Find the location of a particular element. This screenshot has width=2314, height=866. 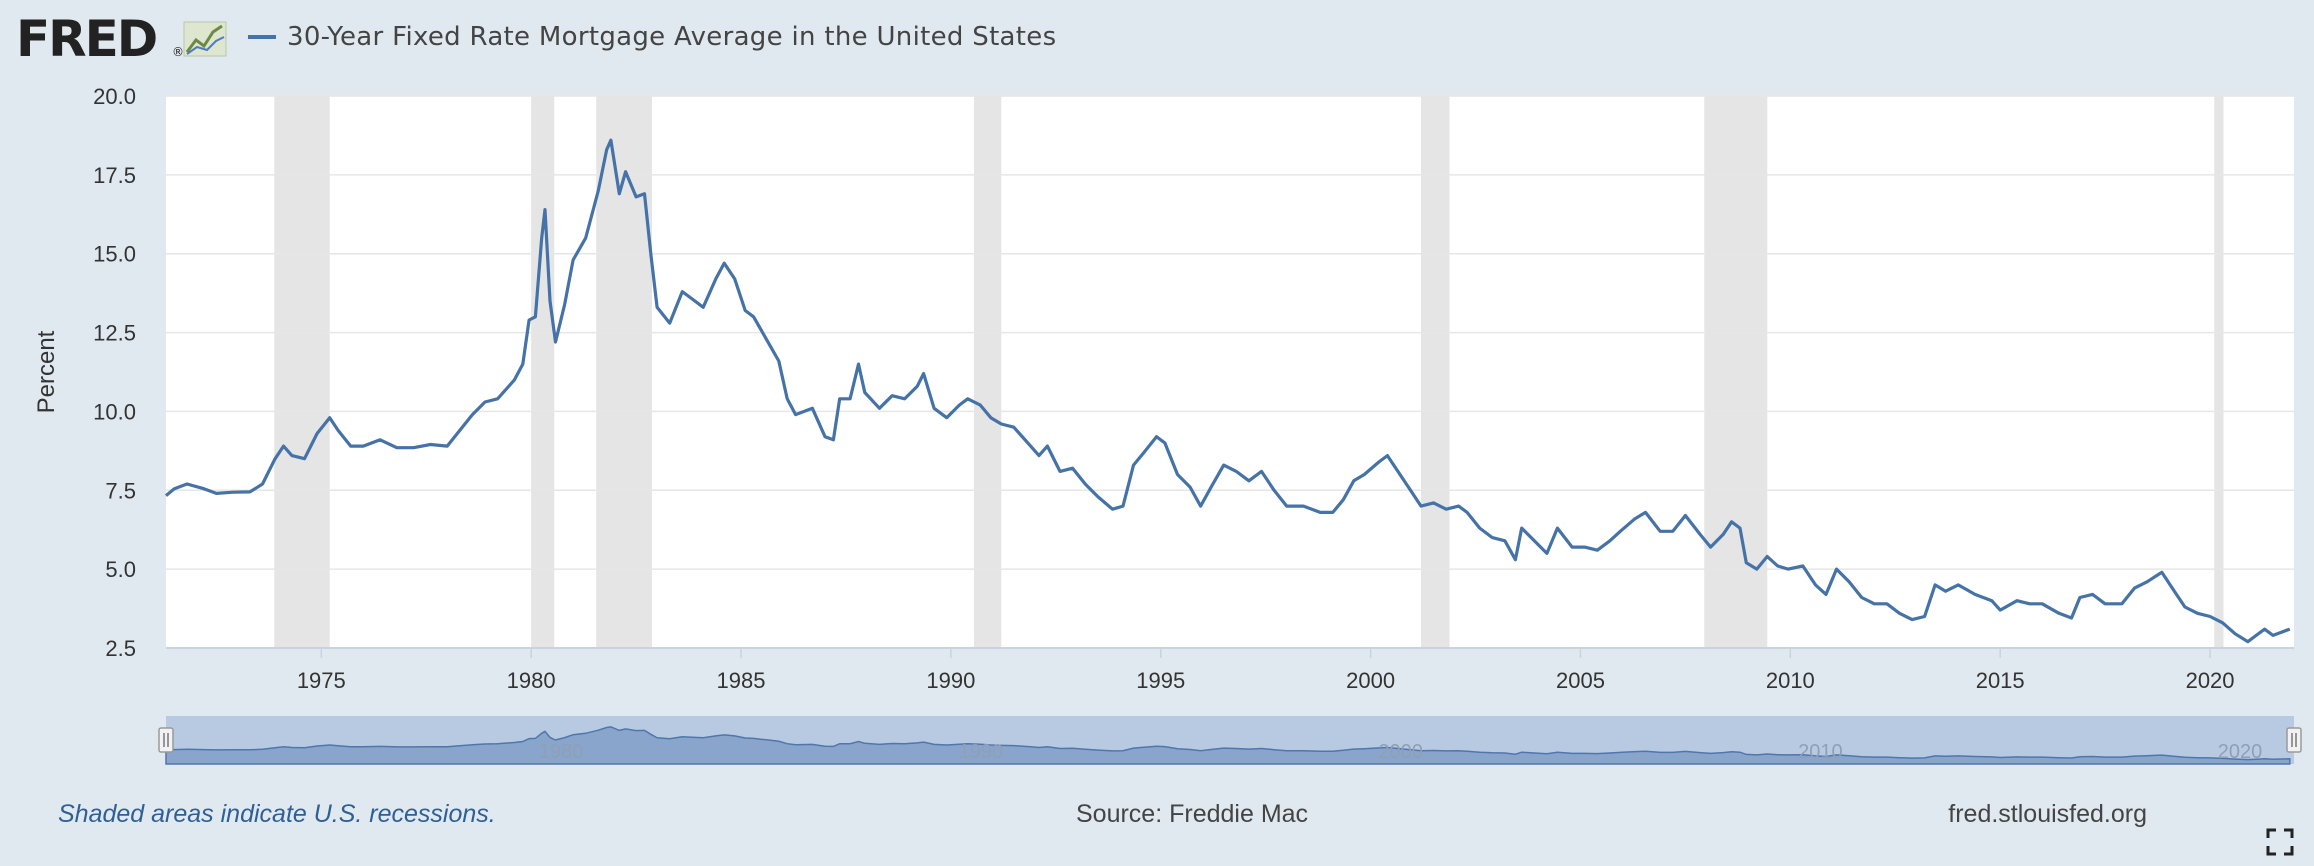

y-tick-label: 7.5 is located at coordinates (120, 490).